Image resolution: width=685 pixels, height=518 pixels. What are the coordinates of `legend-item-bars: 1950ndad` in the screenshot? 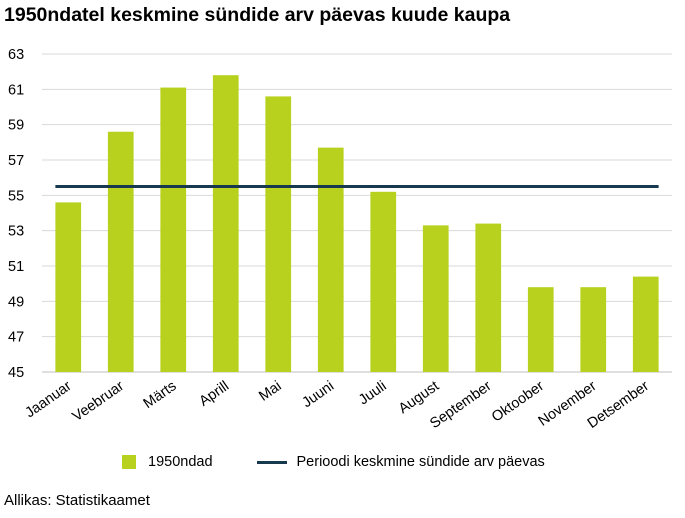 It's located at (167, 462).